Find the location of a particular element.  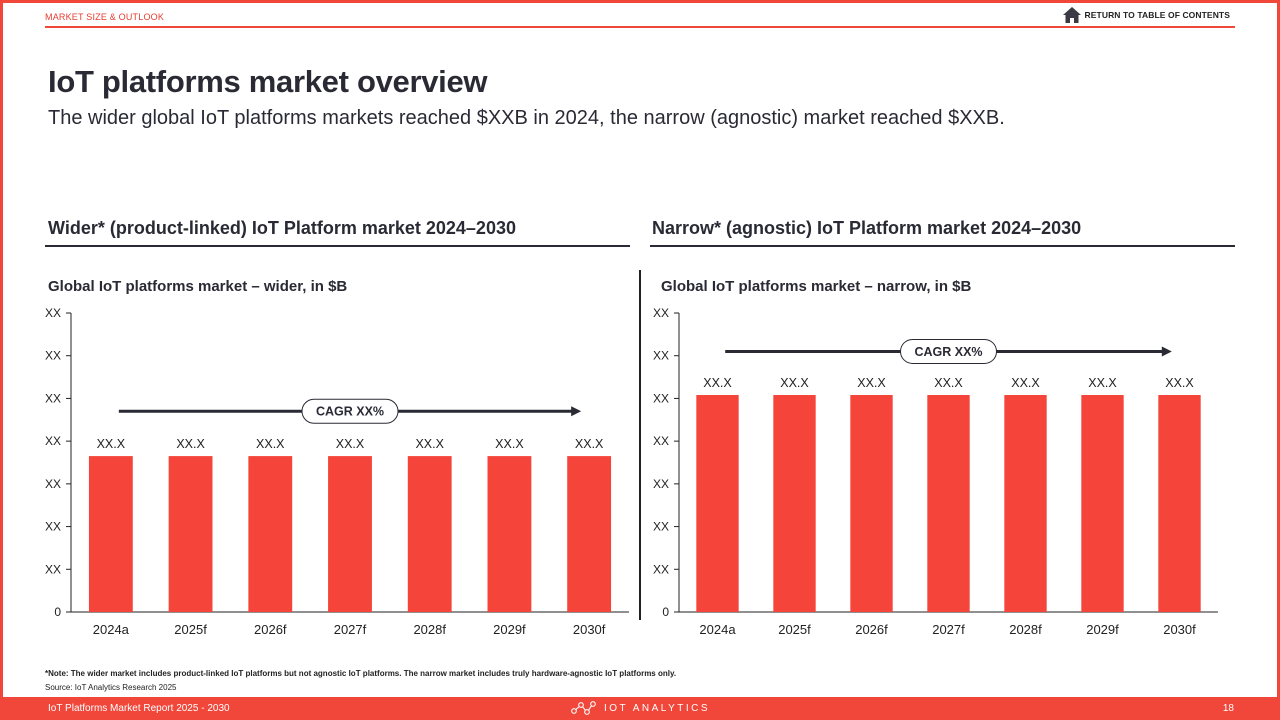

brand-logo: IOT ANALYTICS is located at coordinates (640, 708).